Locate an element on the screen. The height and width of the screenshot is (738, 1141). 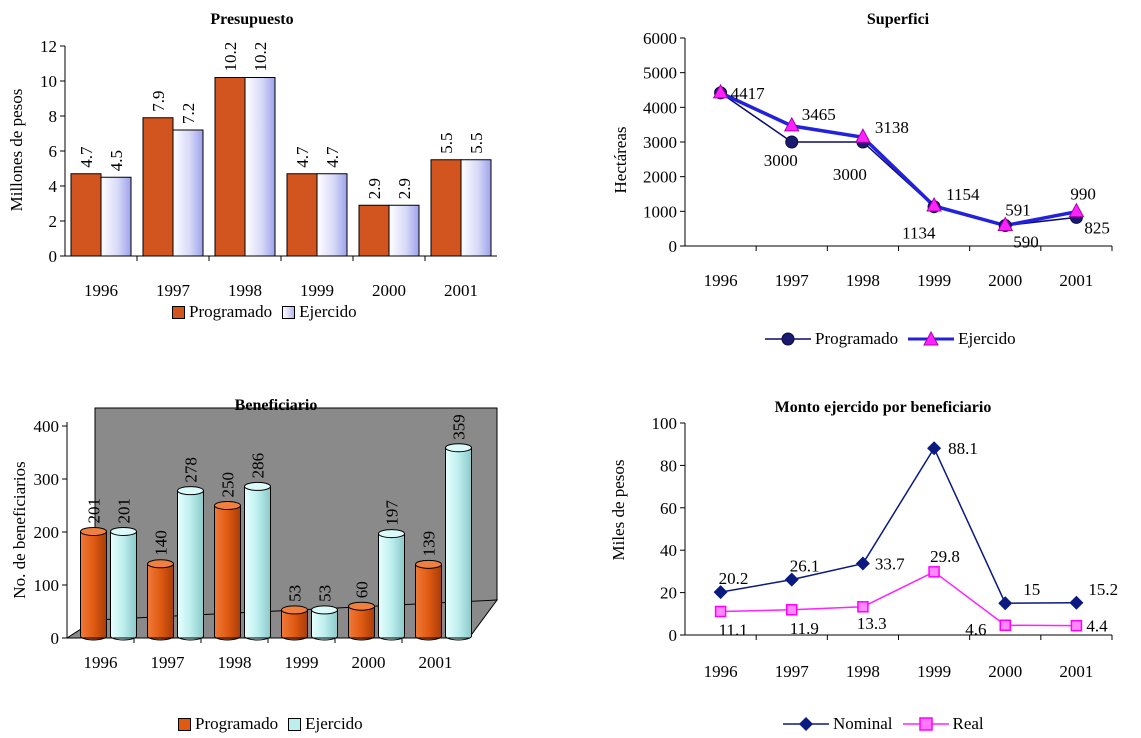
data-label-real: 11.9 is located at coordinates (804, 628).